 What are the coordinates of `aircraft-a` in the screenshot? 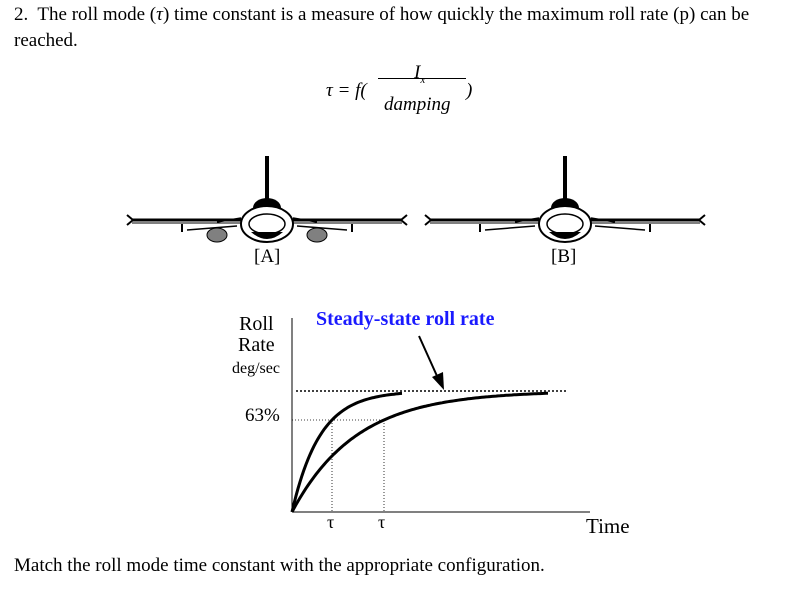 It's located at (267, 199).